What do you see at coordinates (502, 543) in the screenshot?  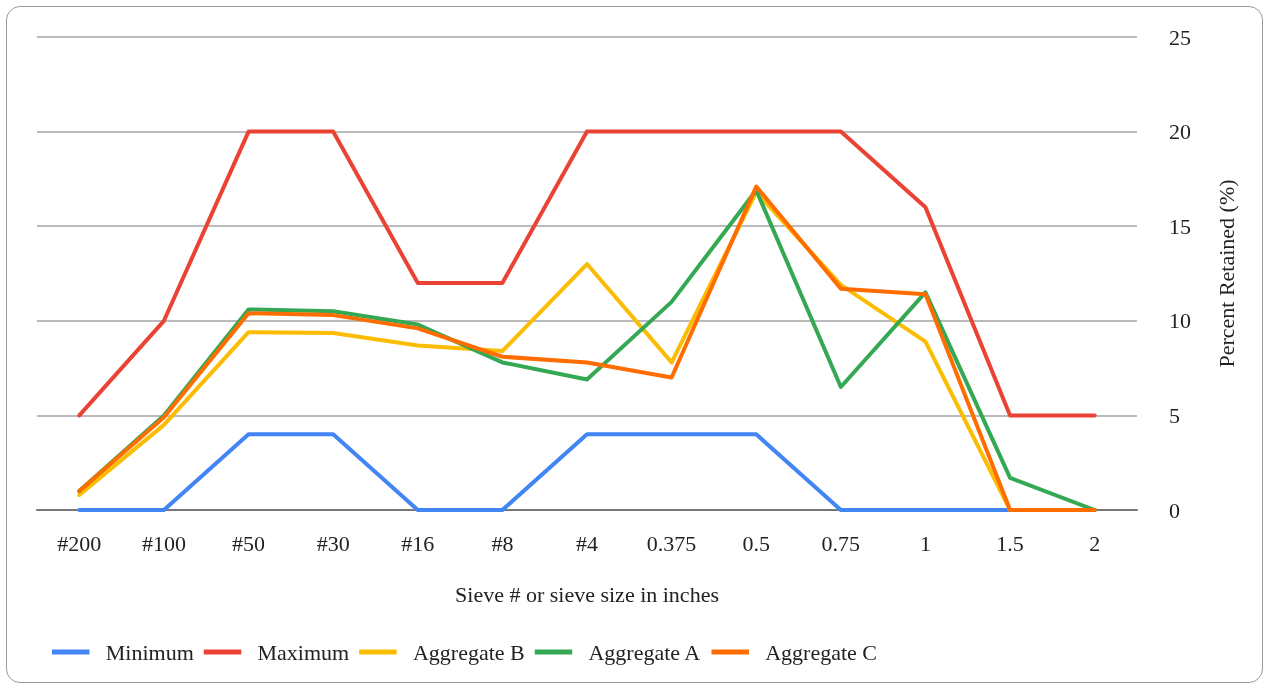 I see `x-tick-label: #8` at bounding box center [502, 543].